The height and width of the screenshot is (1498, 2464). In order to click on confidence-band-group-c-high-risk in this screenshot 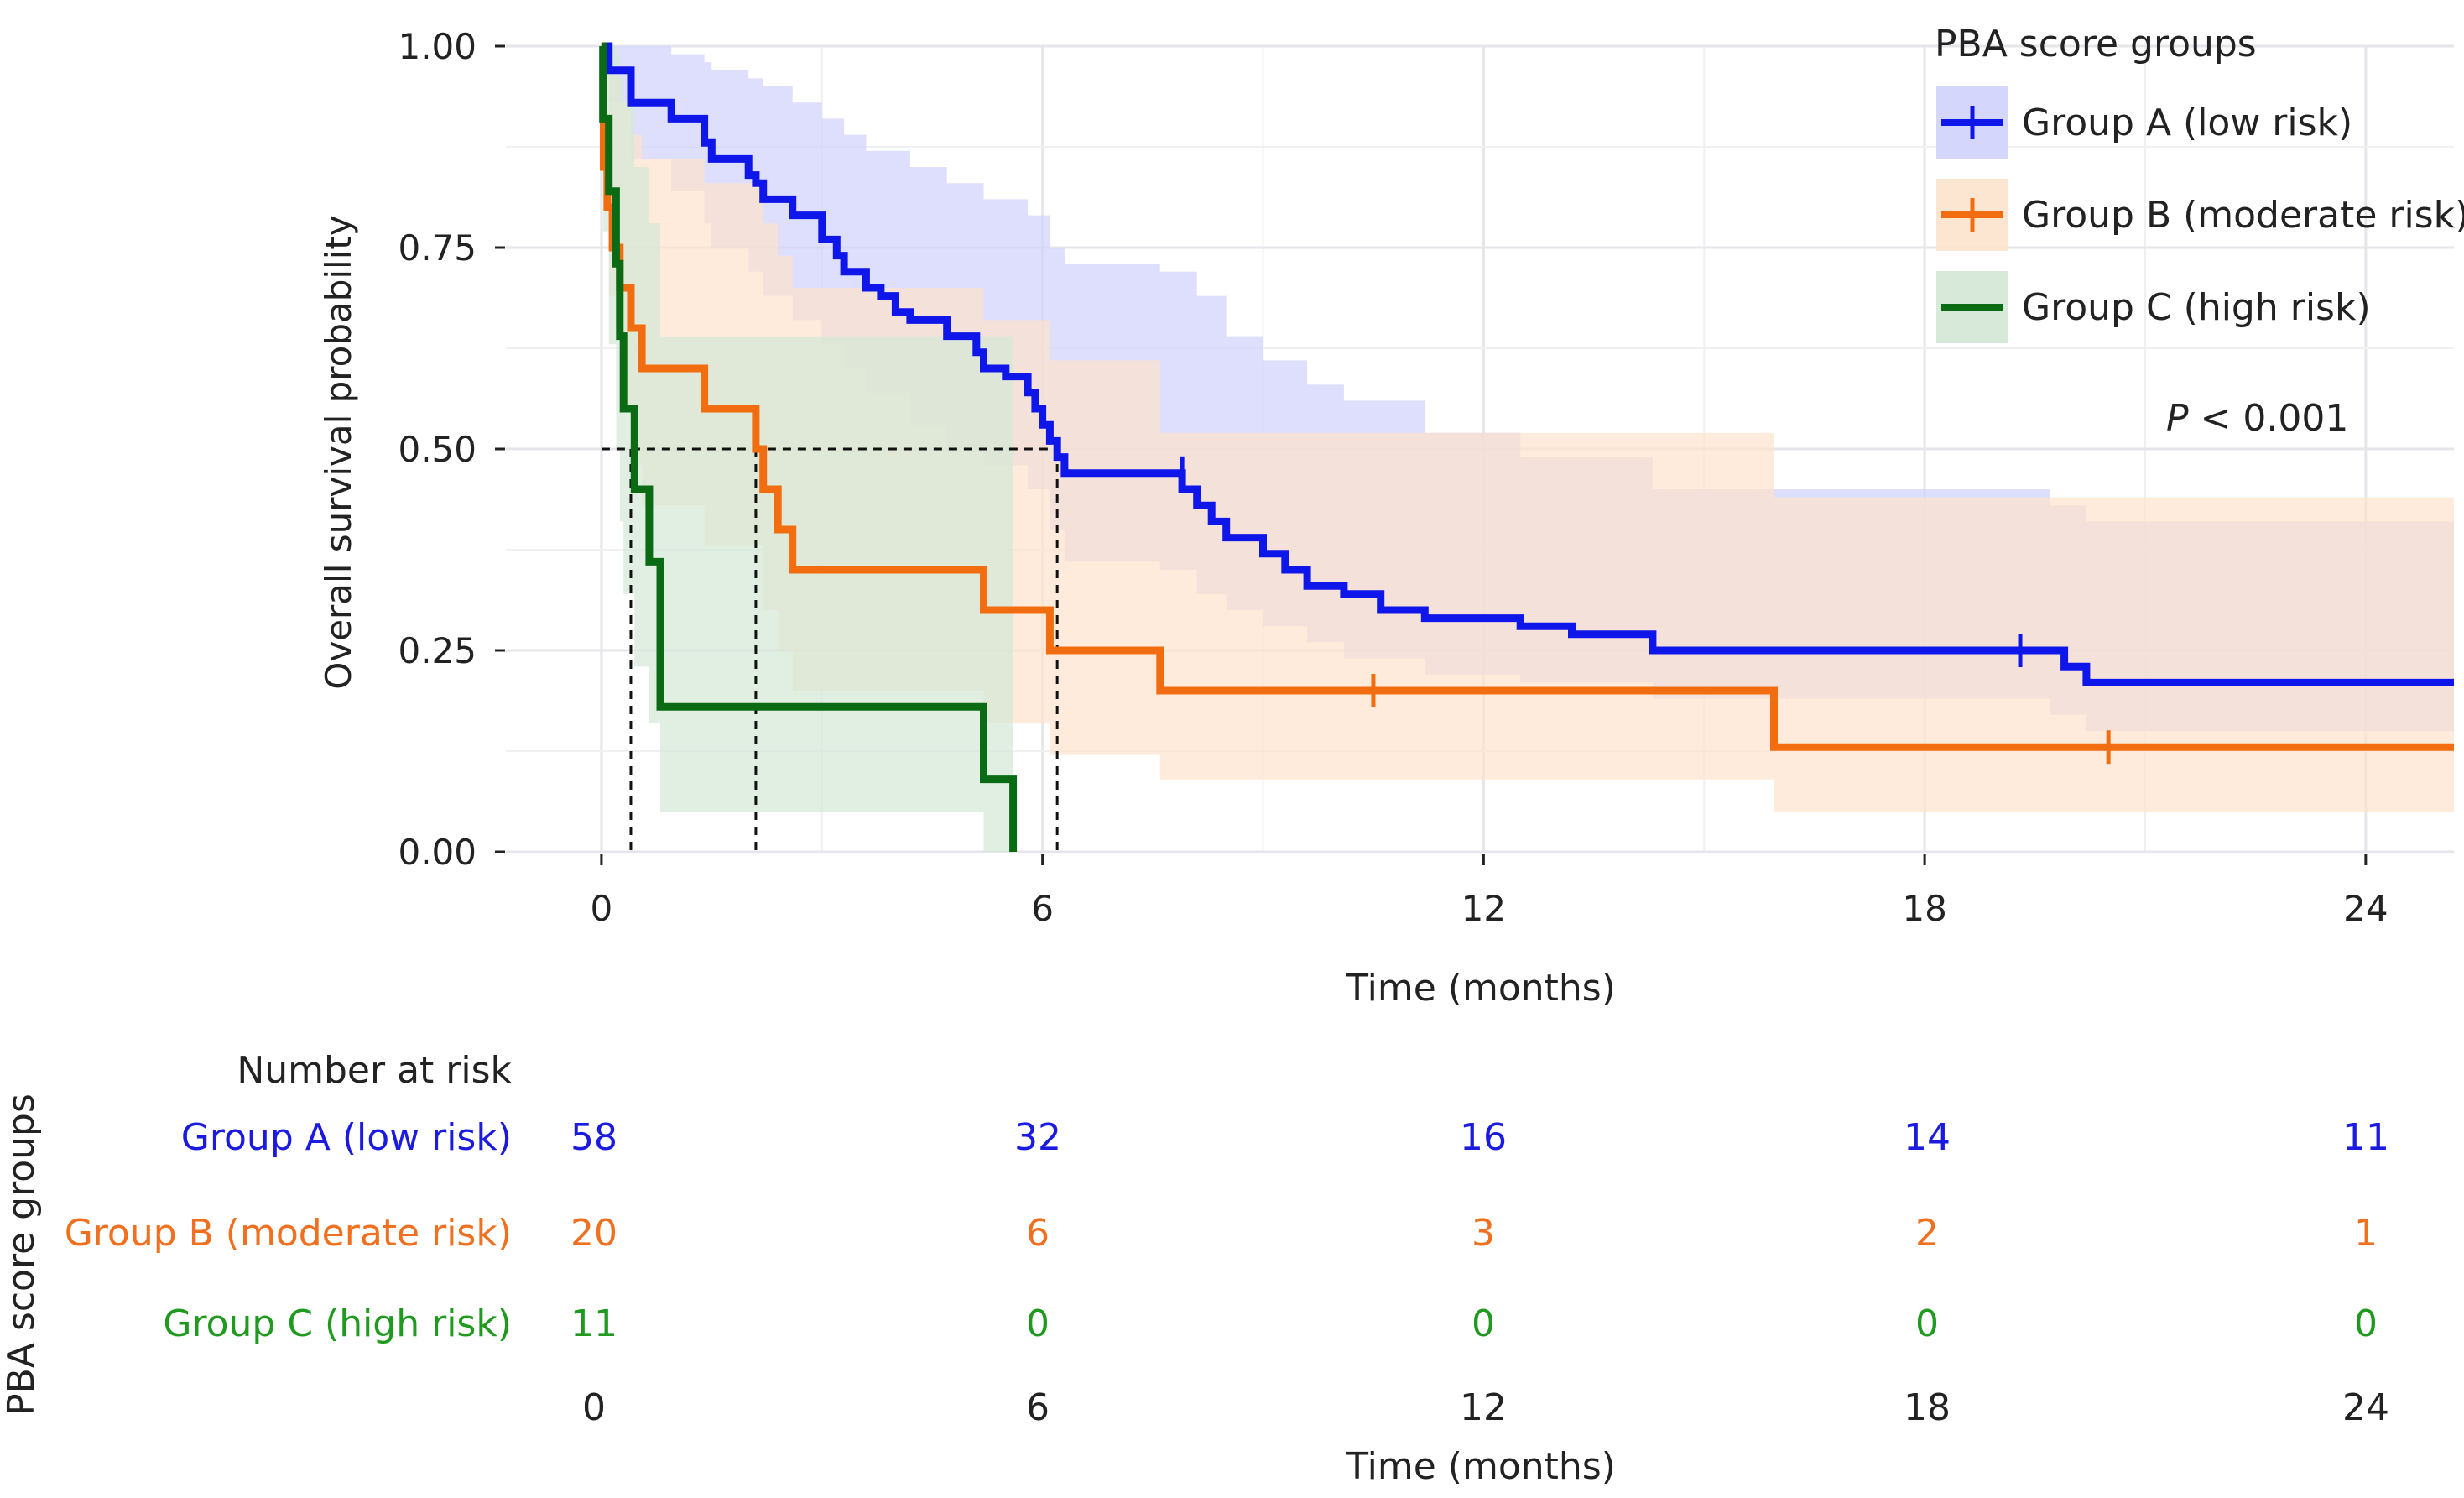, I will do `click(807, 449)`.